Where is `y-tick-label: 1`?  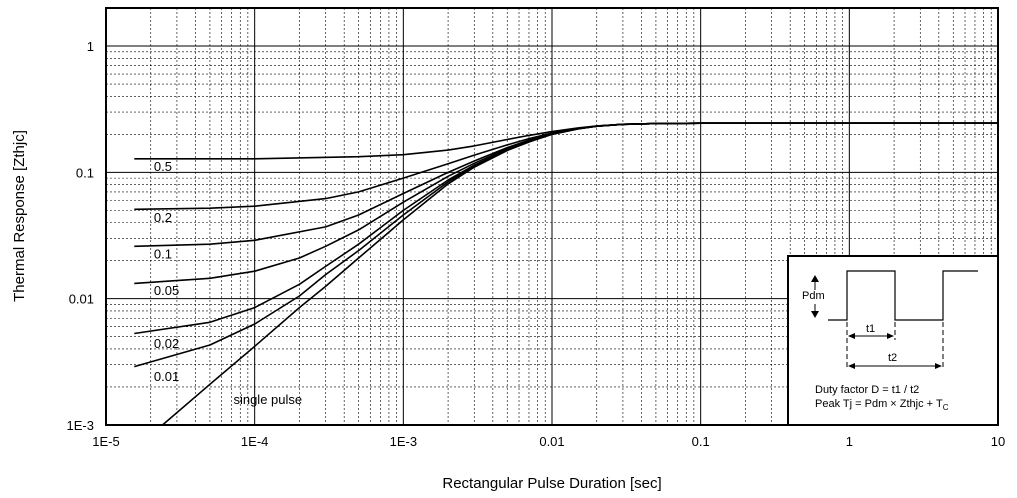 y-tick-label: 1 is located at coordinates (90, 46).